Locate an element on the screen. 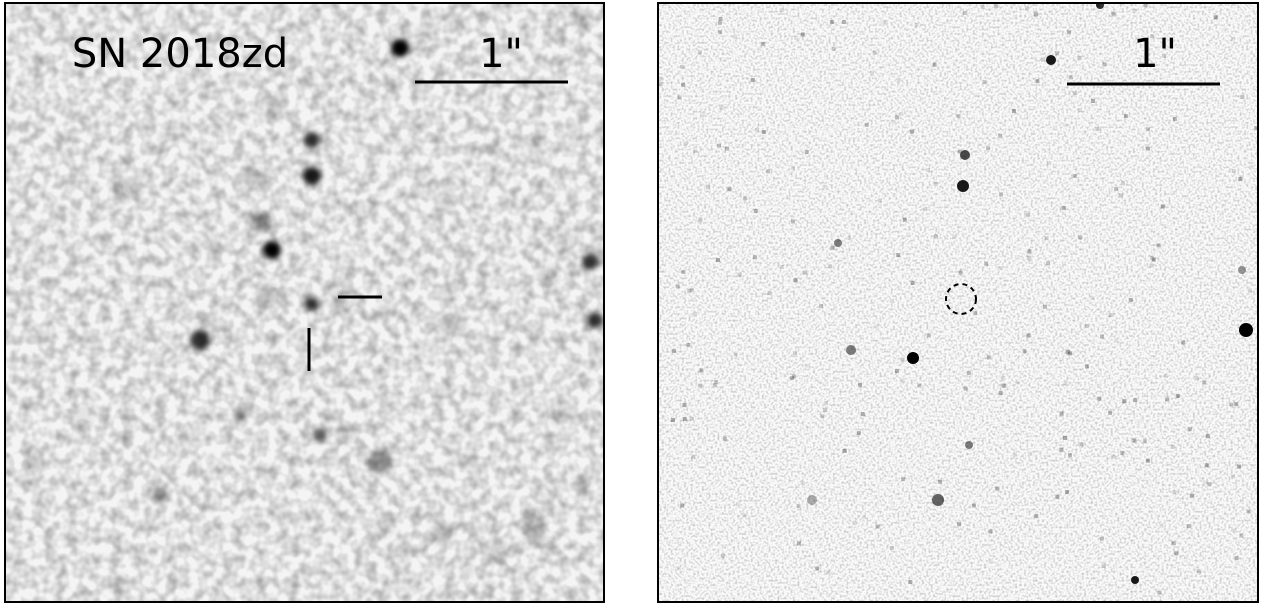  progenitor-circle is located at coordinates (961, 299).